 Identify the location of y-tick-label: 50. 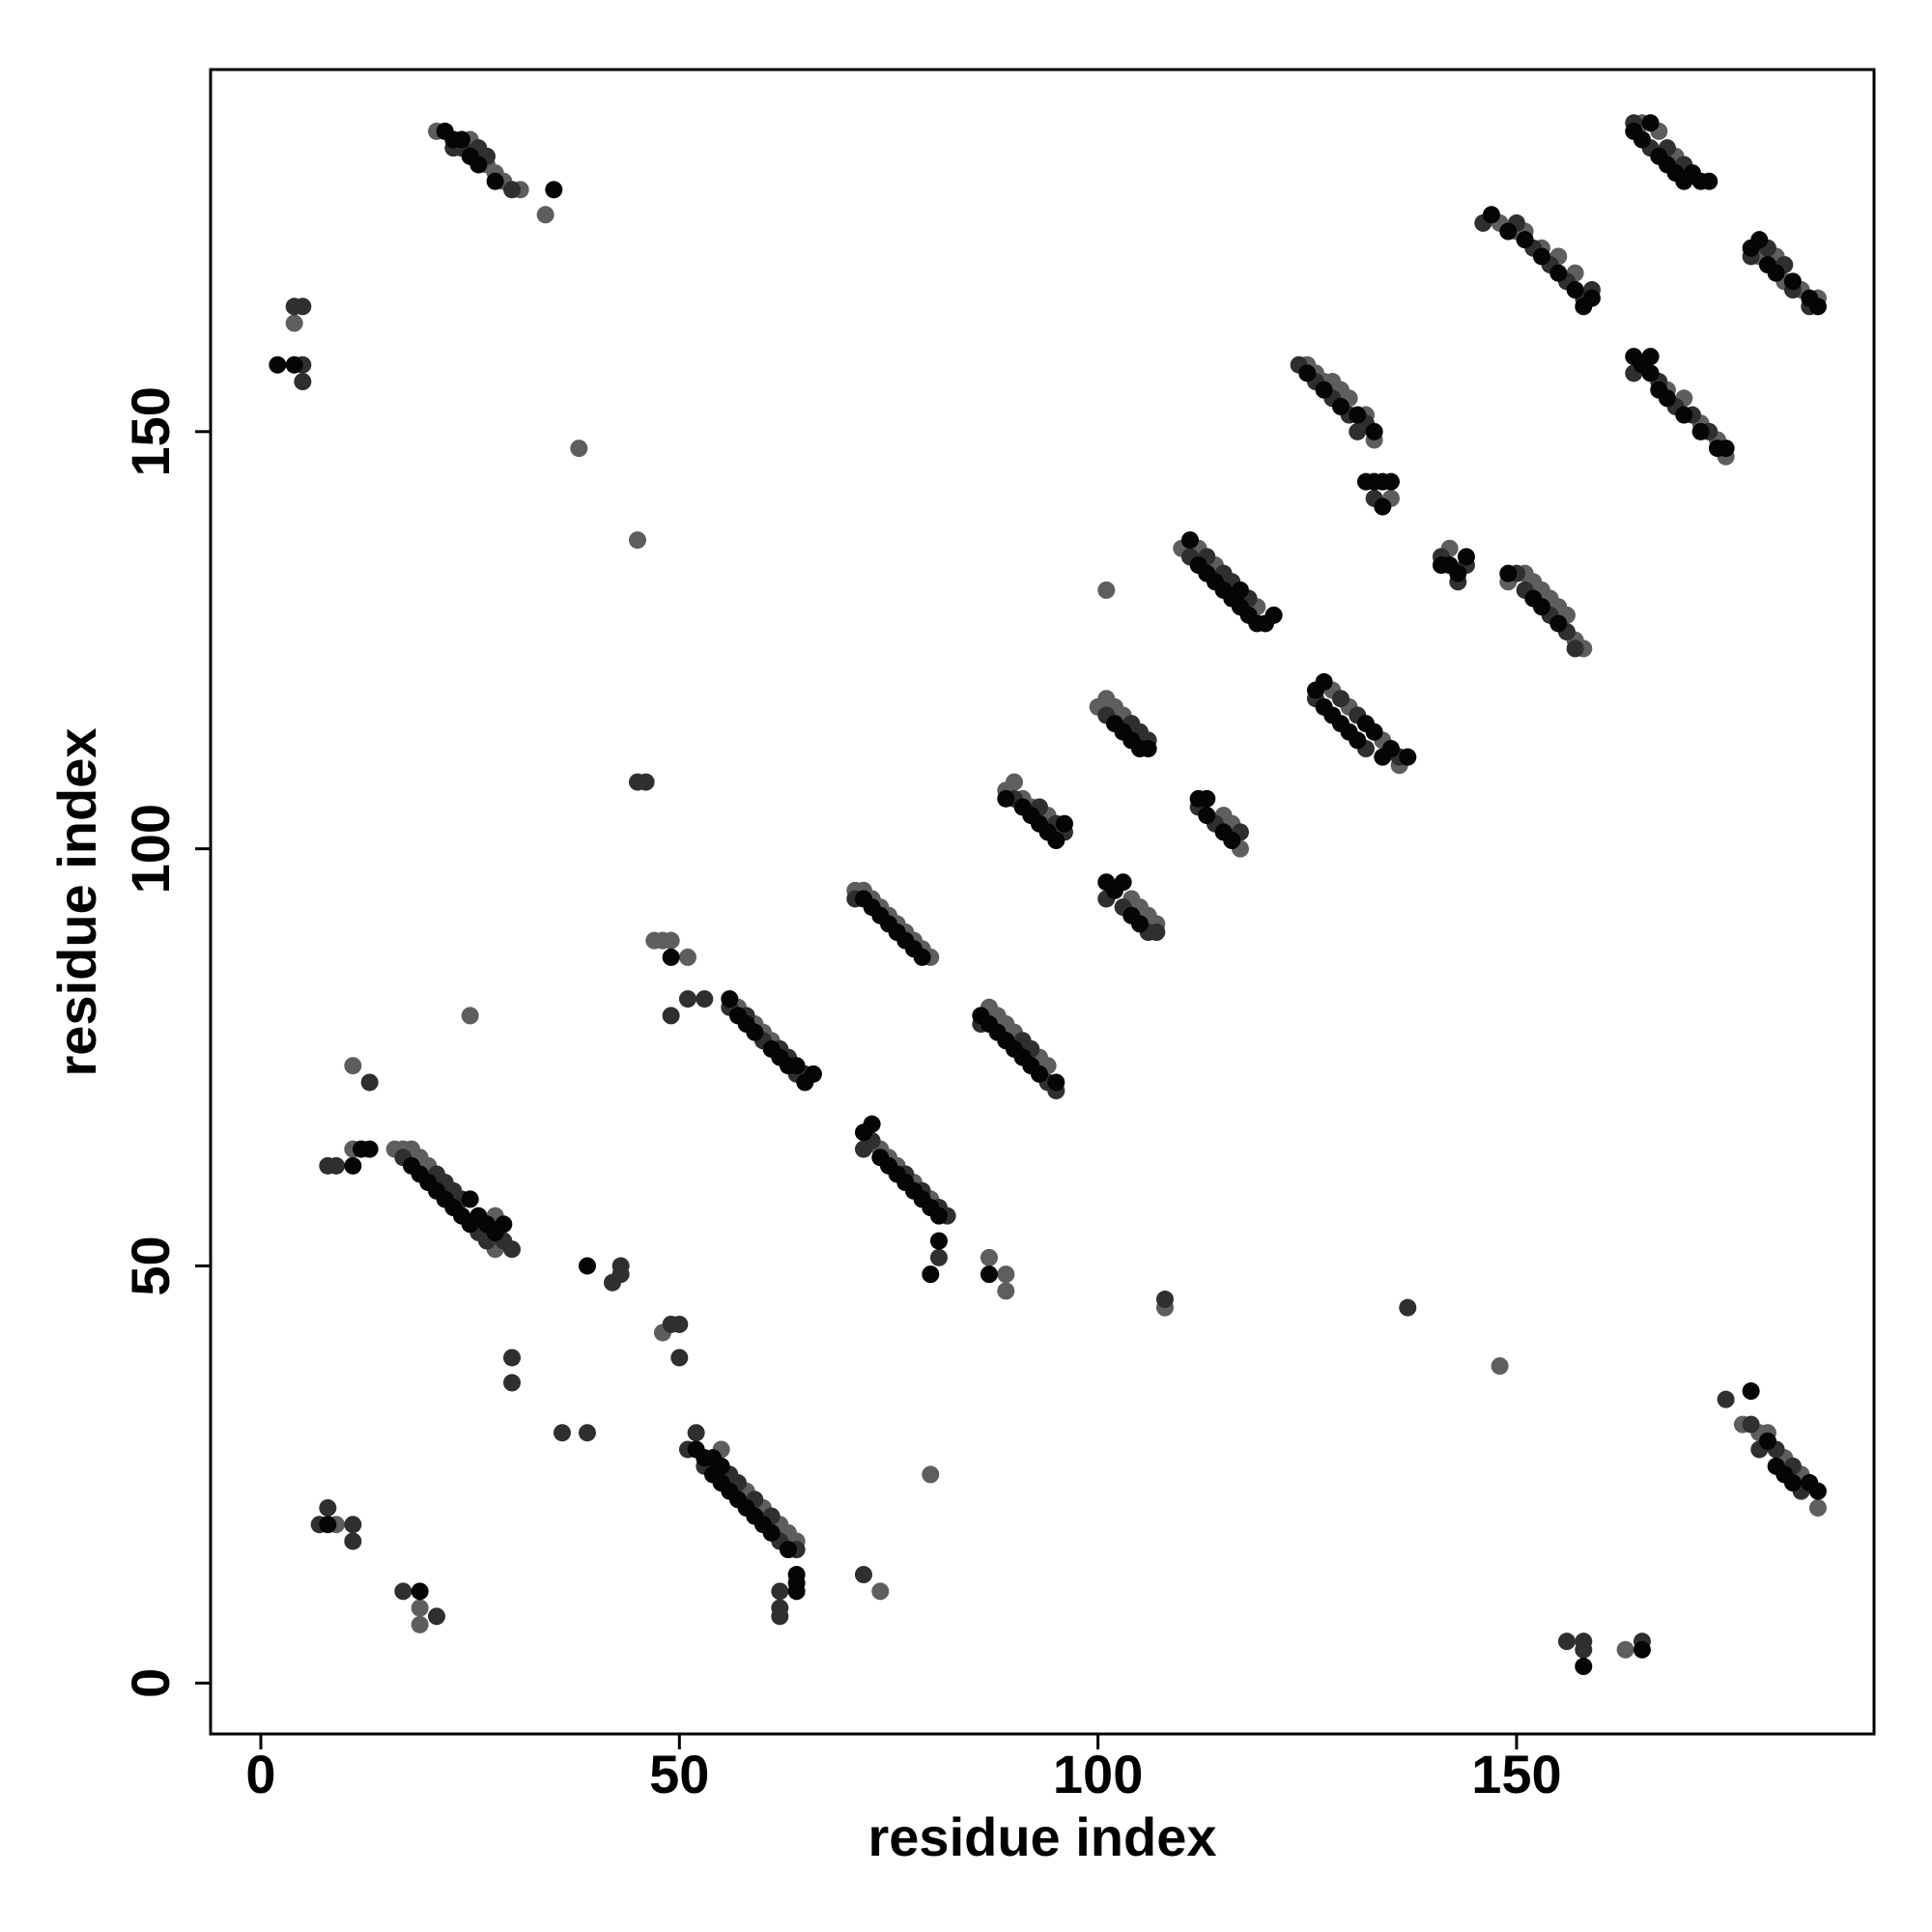
(150, 1265).